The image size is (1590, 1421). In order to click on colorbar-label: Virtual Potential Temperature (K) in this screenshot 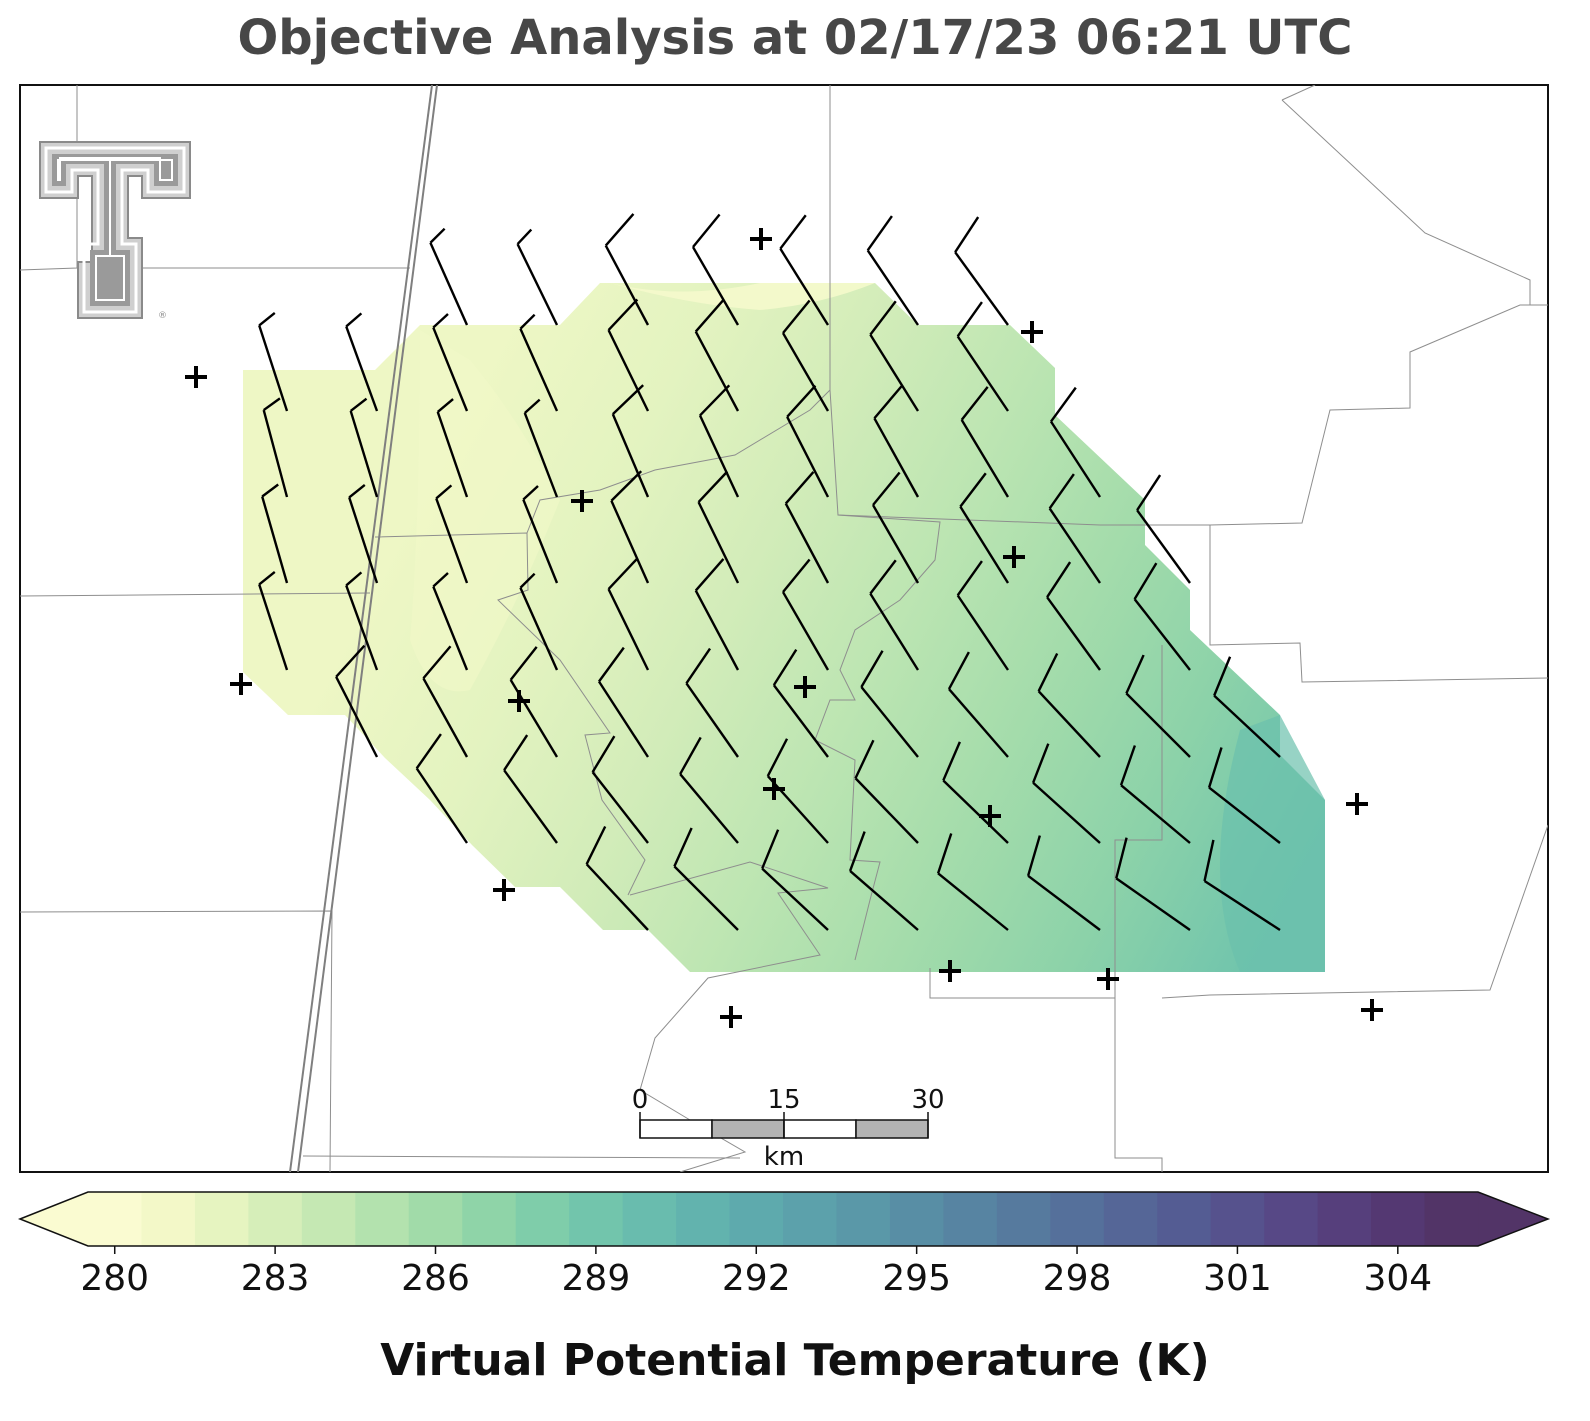, I will do `click(795, 1360)`.